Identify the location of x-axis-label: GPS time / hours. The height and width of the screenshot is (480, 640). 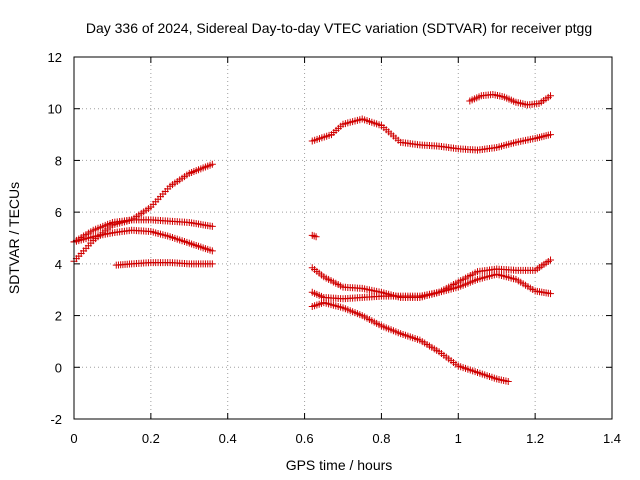
(339, 465).